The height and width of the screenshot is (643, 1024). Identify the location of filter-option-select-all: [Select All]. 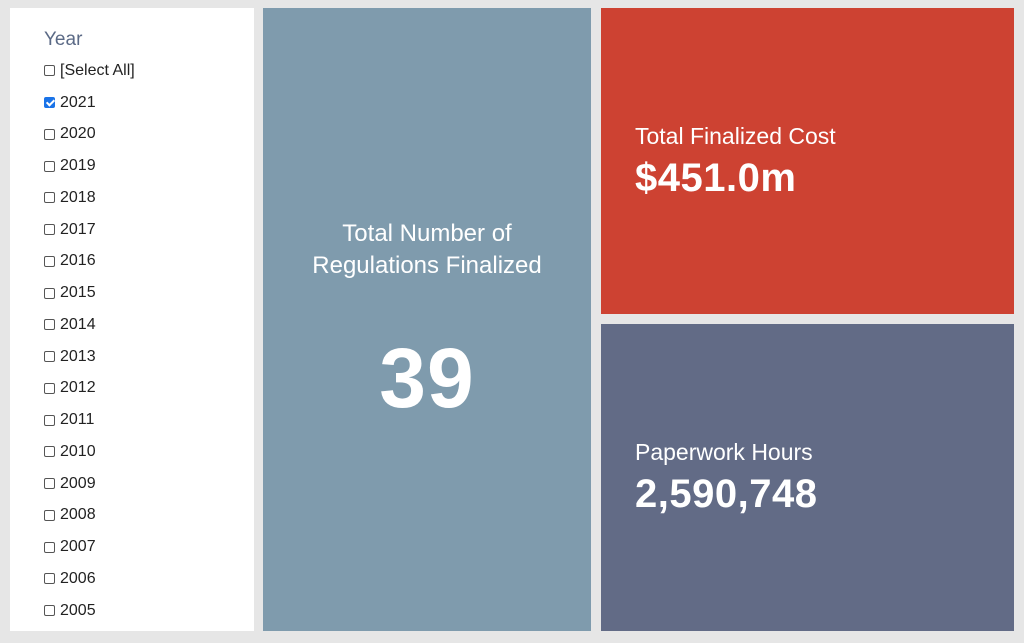
(89, 71).